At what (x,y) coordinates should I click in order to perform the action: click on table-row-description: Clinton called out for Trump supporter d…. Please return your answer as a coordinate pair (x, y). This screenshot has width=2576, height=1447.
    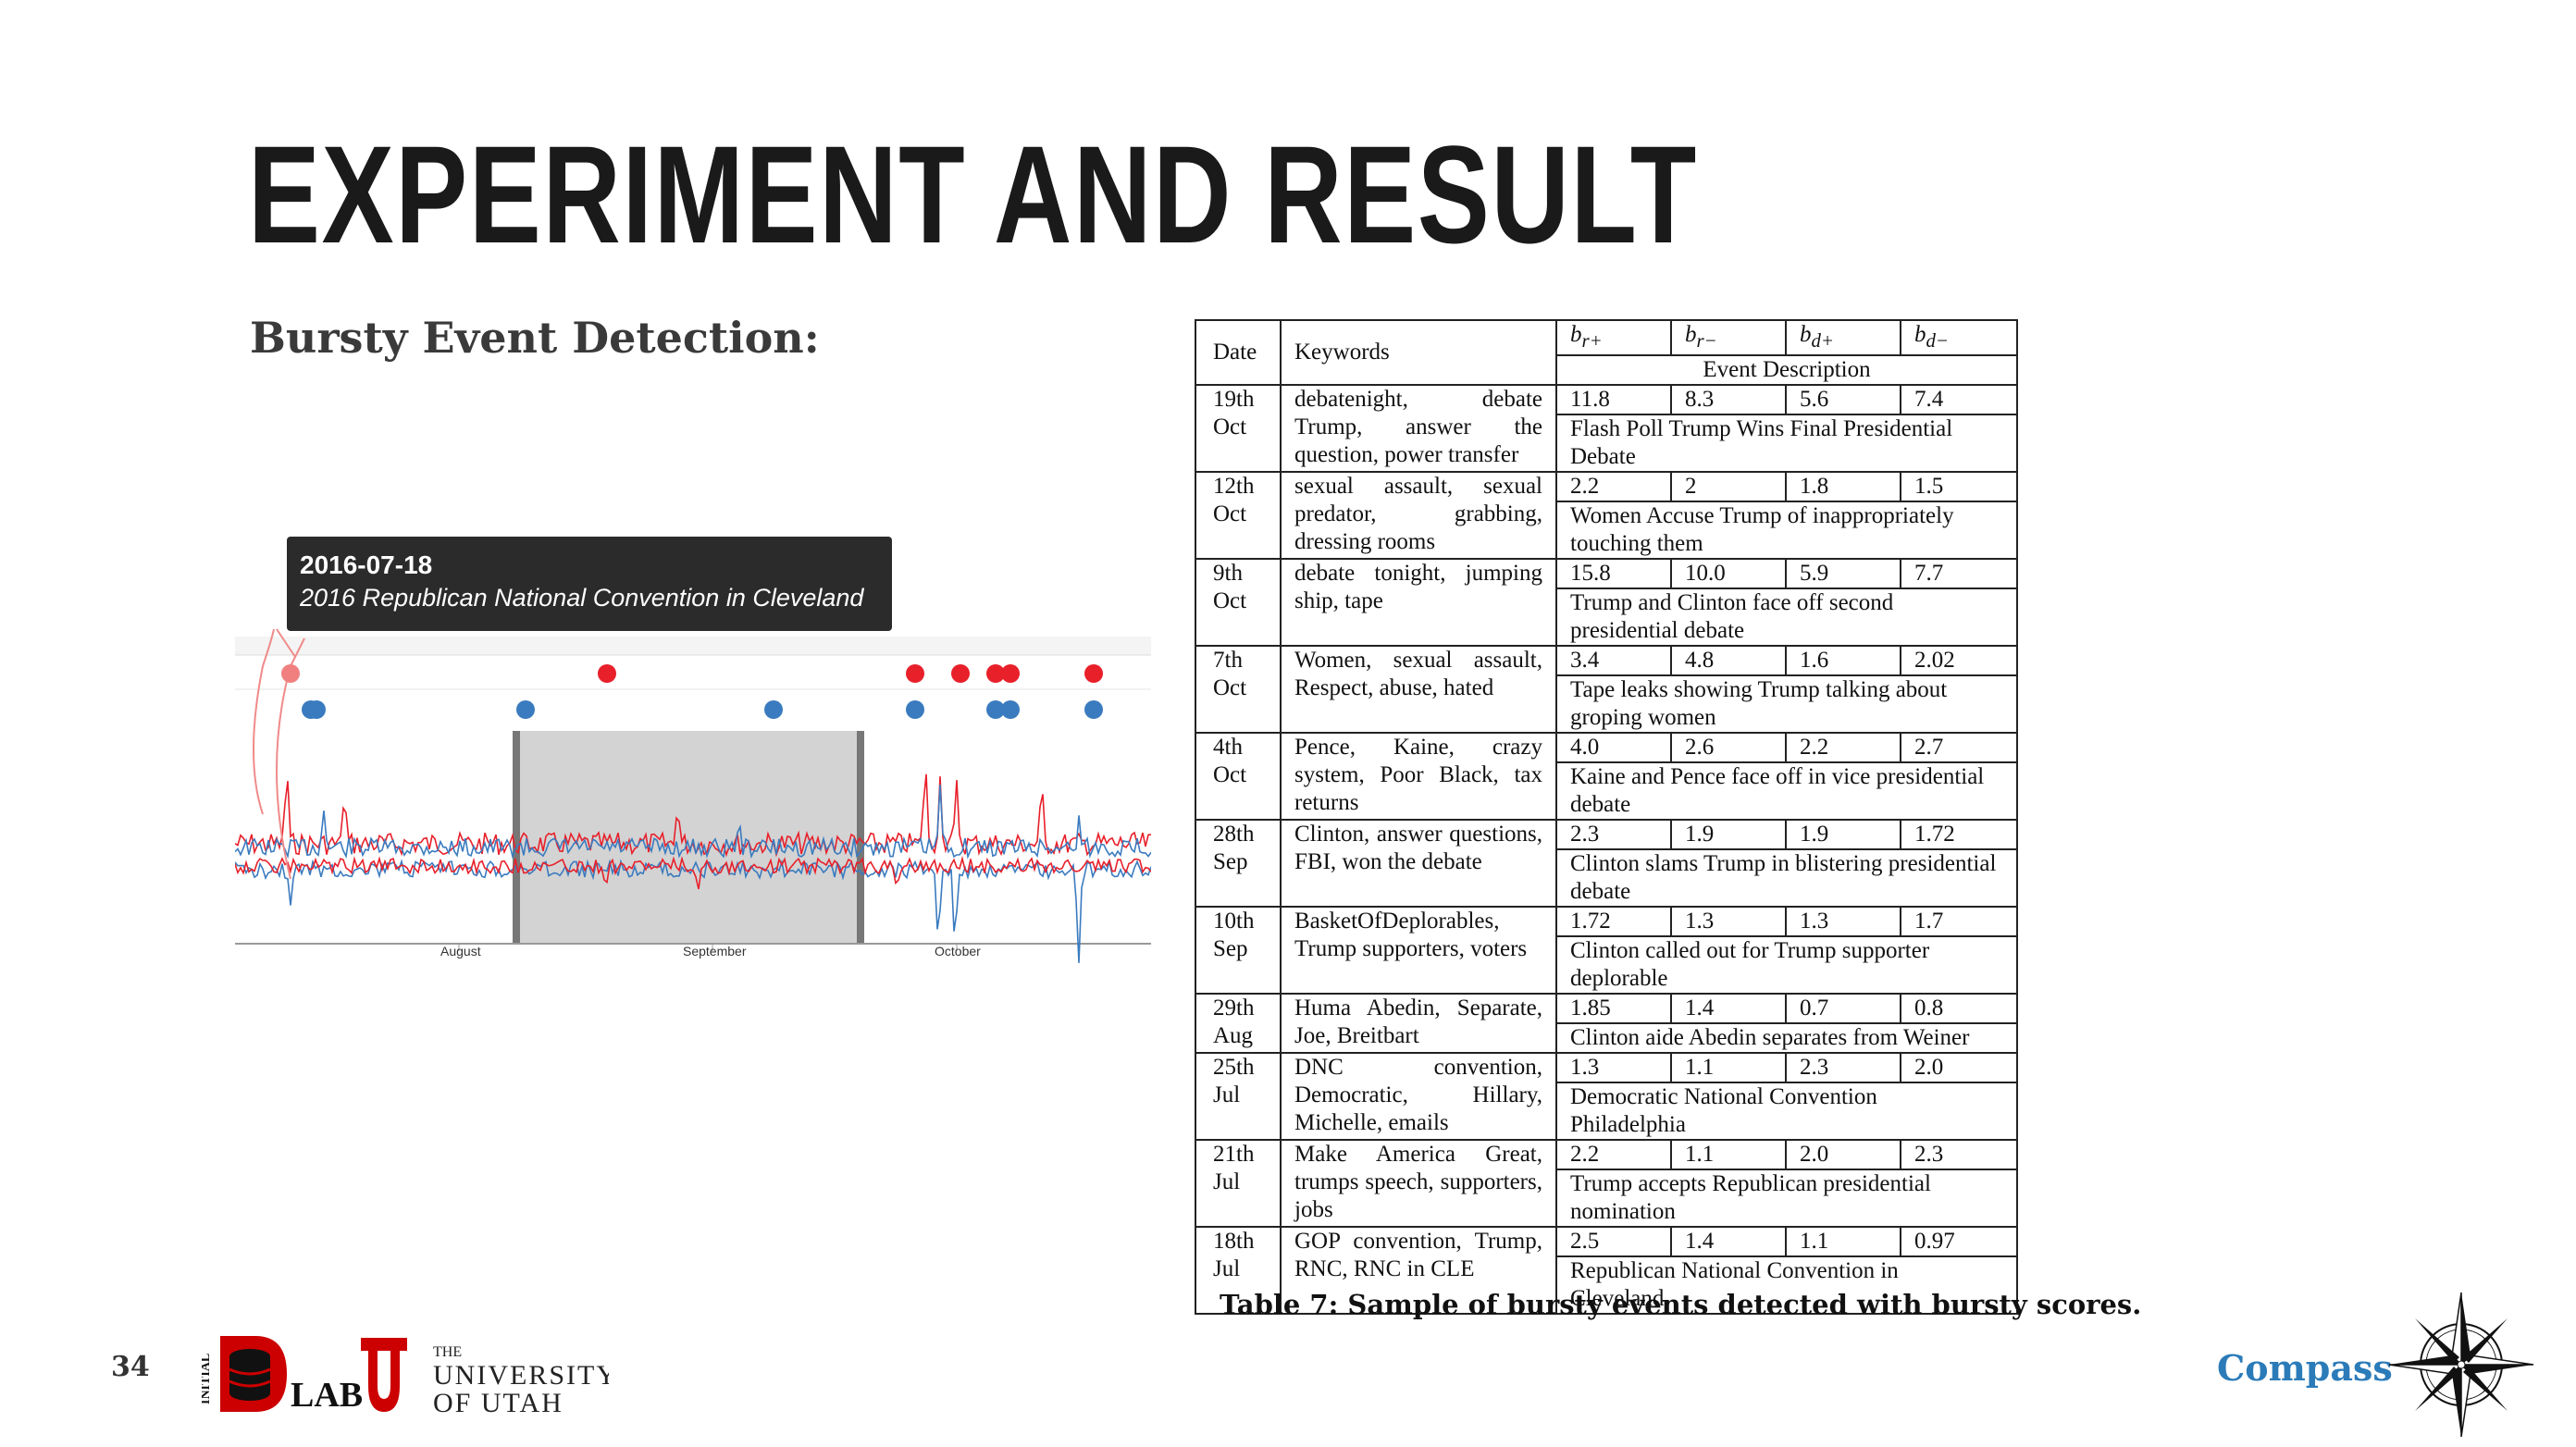
    Looking at the image, I should click on (1607, 965).